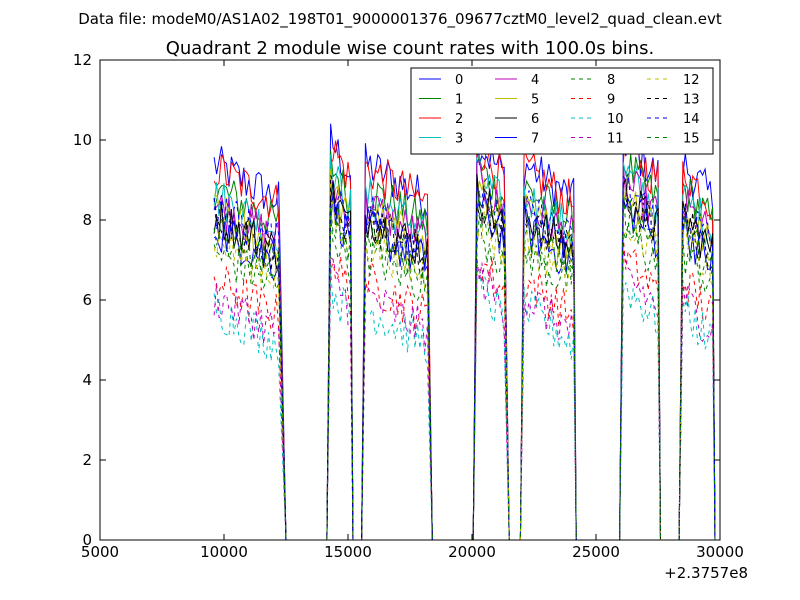 Image resolution: width=800 pixels, height=600 pixels. I want to click on legend-label-7: 7, so click(535, 139).